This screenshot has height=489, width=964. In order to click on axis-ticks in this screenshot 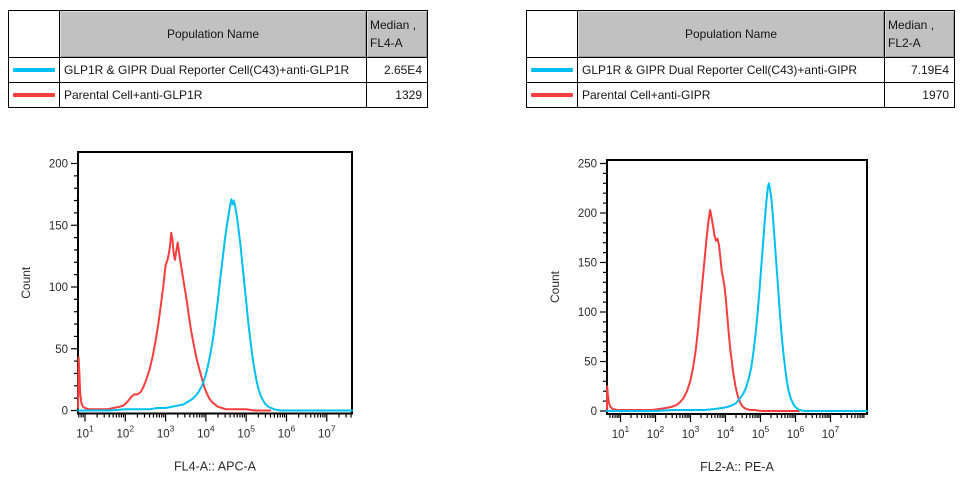, I will do `click(732, 292)`.